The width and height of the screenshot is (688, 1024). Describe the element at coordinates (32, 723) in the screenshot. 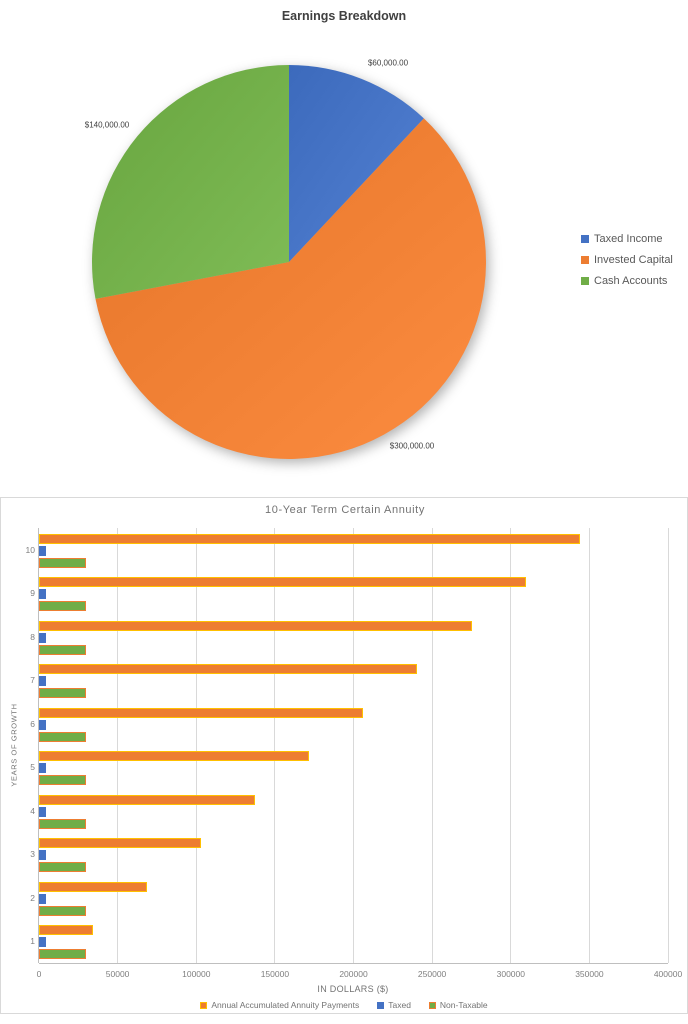

I see `y-category-label-6: 6` at that location.